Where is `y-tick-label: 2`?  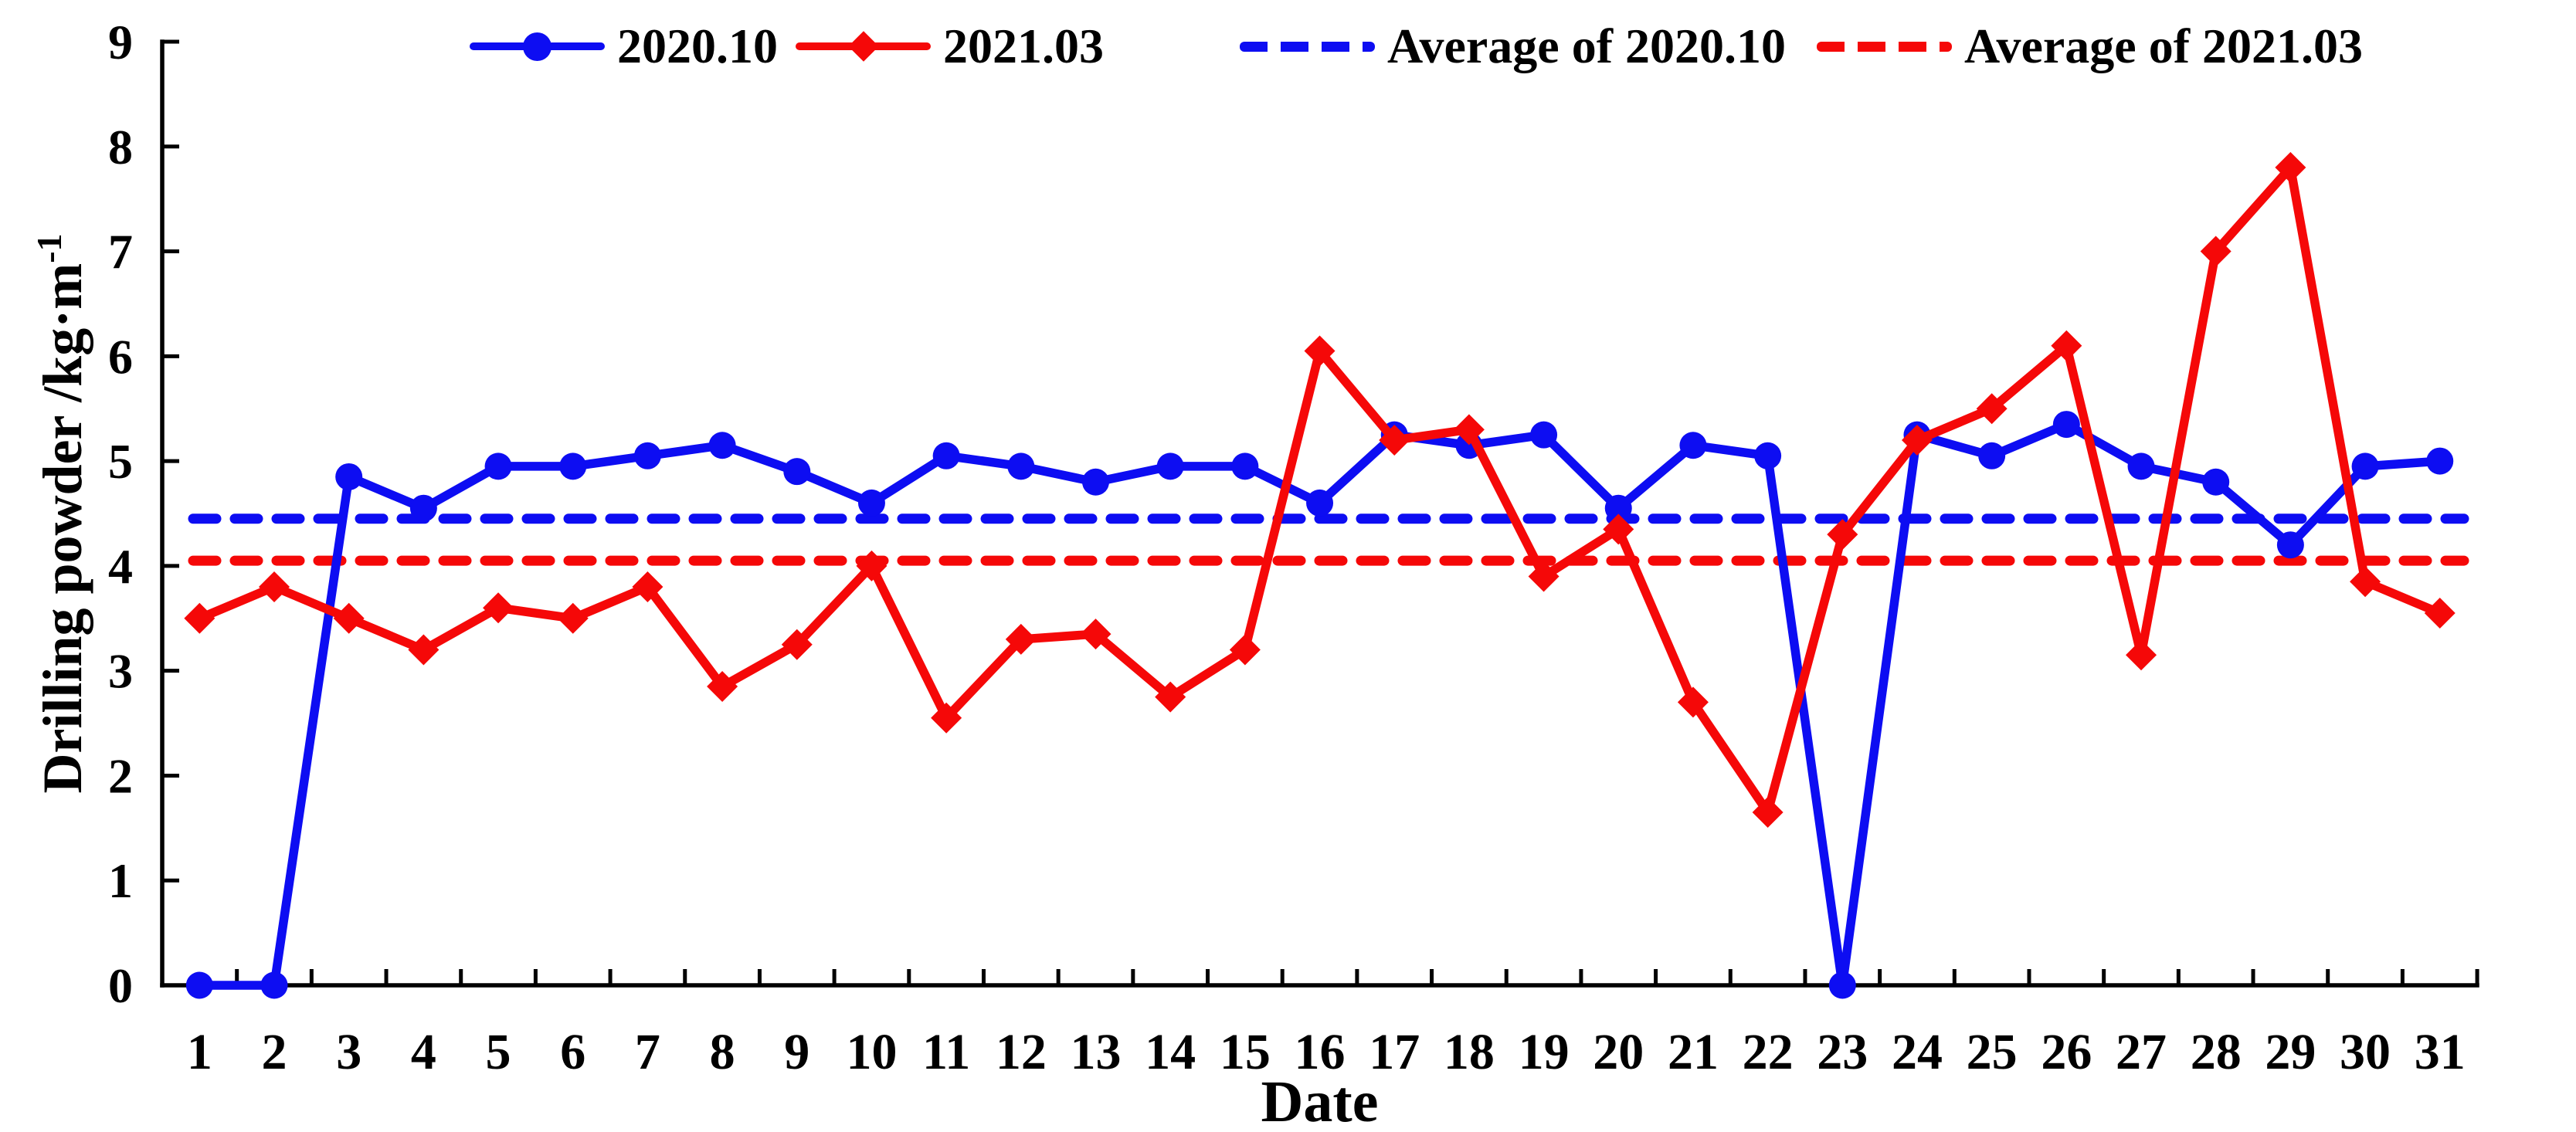
y-tick-label: 2 is located at coordinates (121, 775).